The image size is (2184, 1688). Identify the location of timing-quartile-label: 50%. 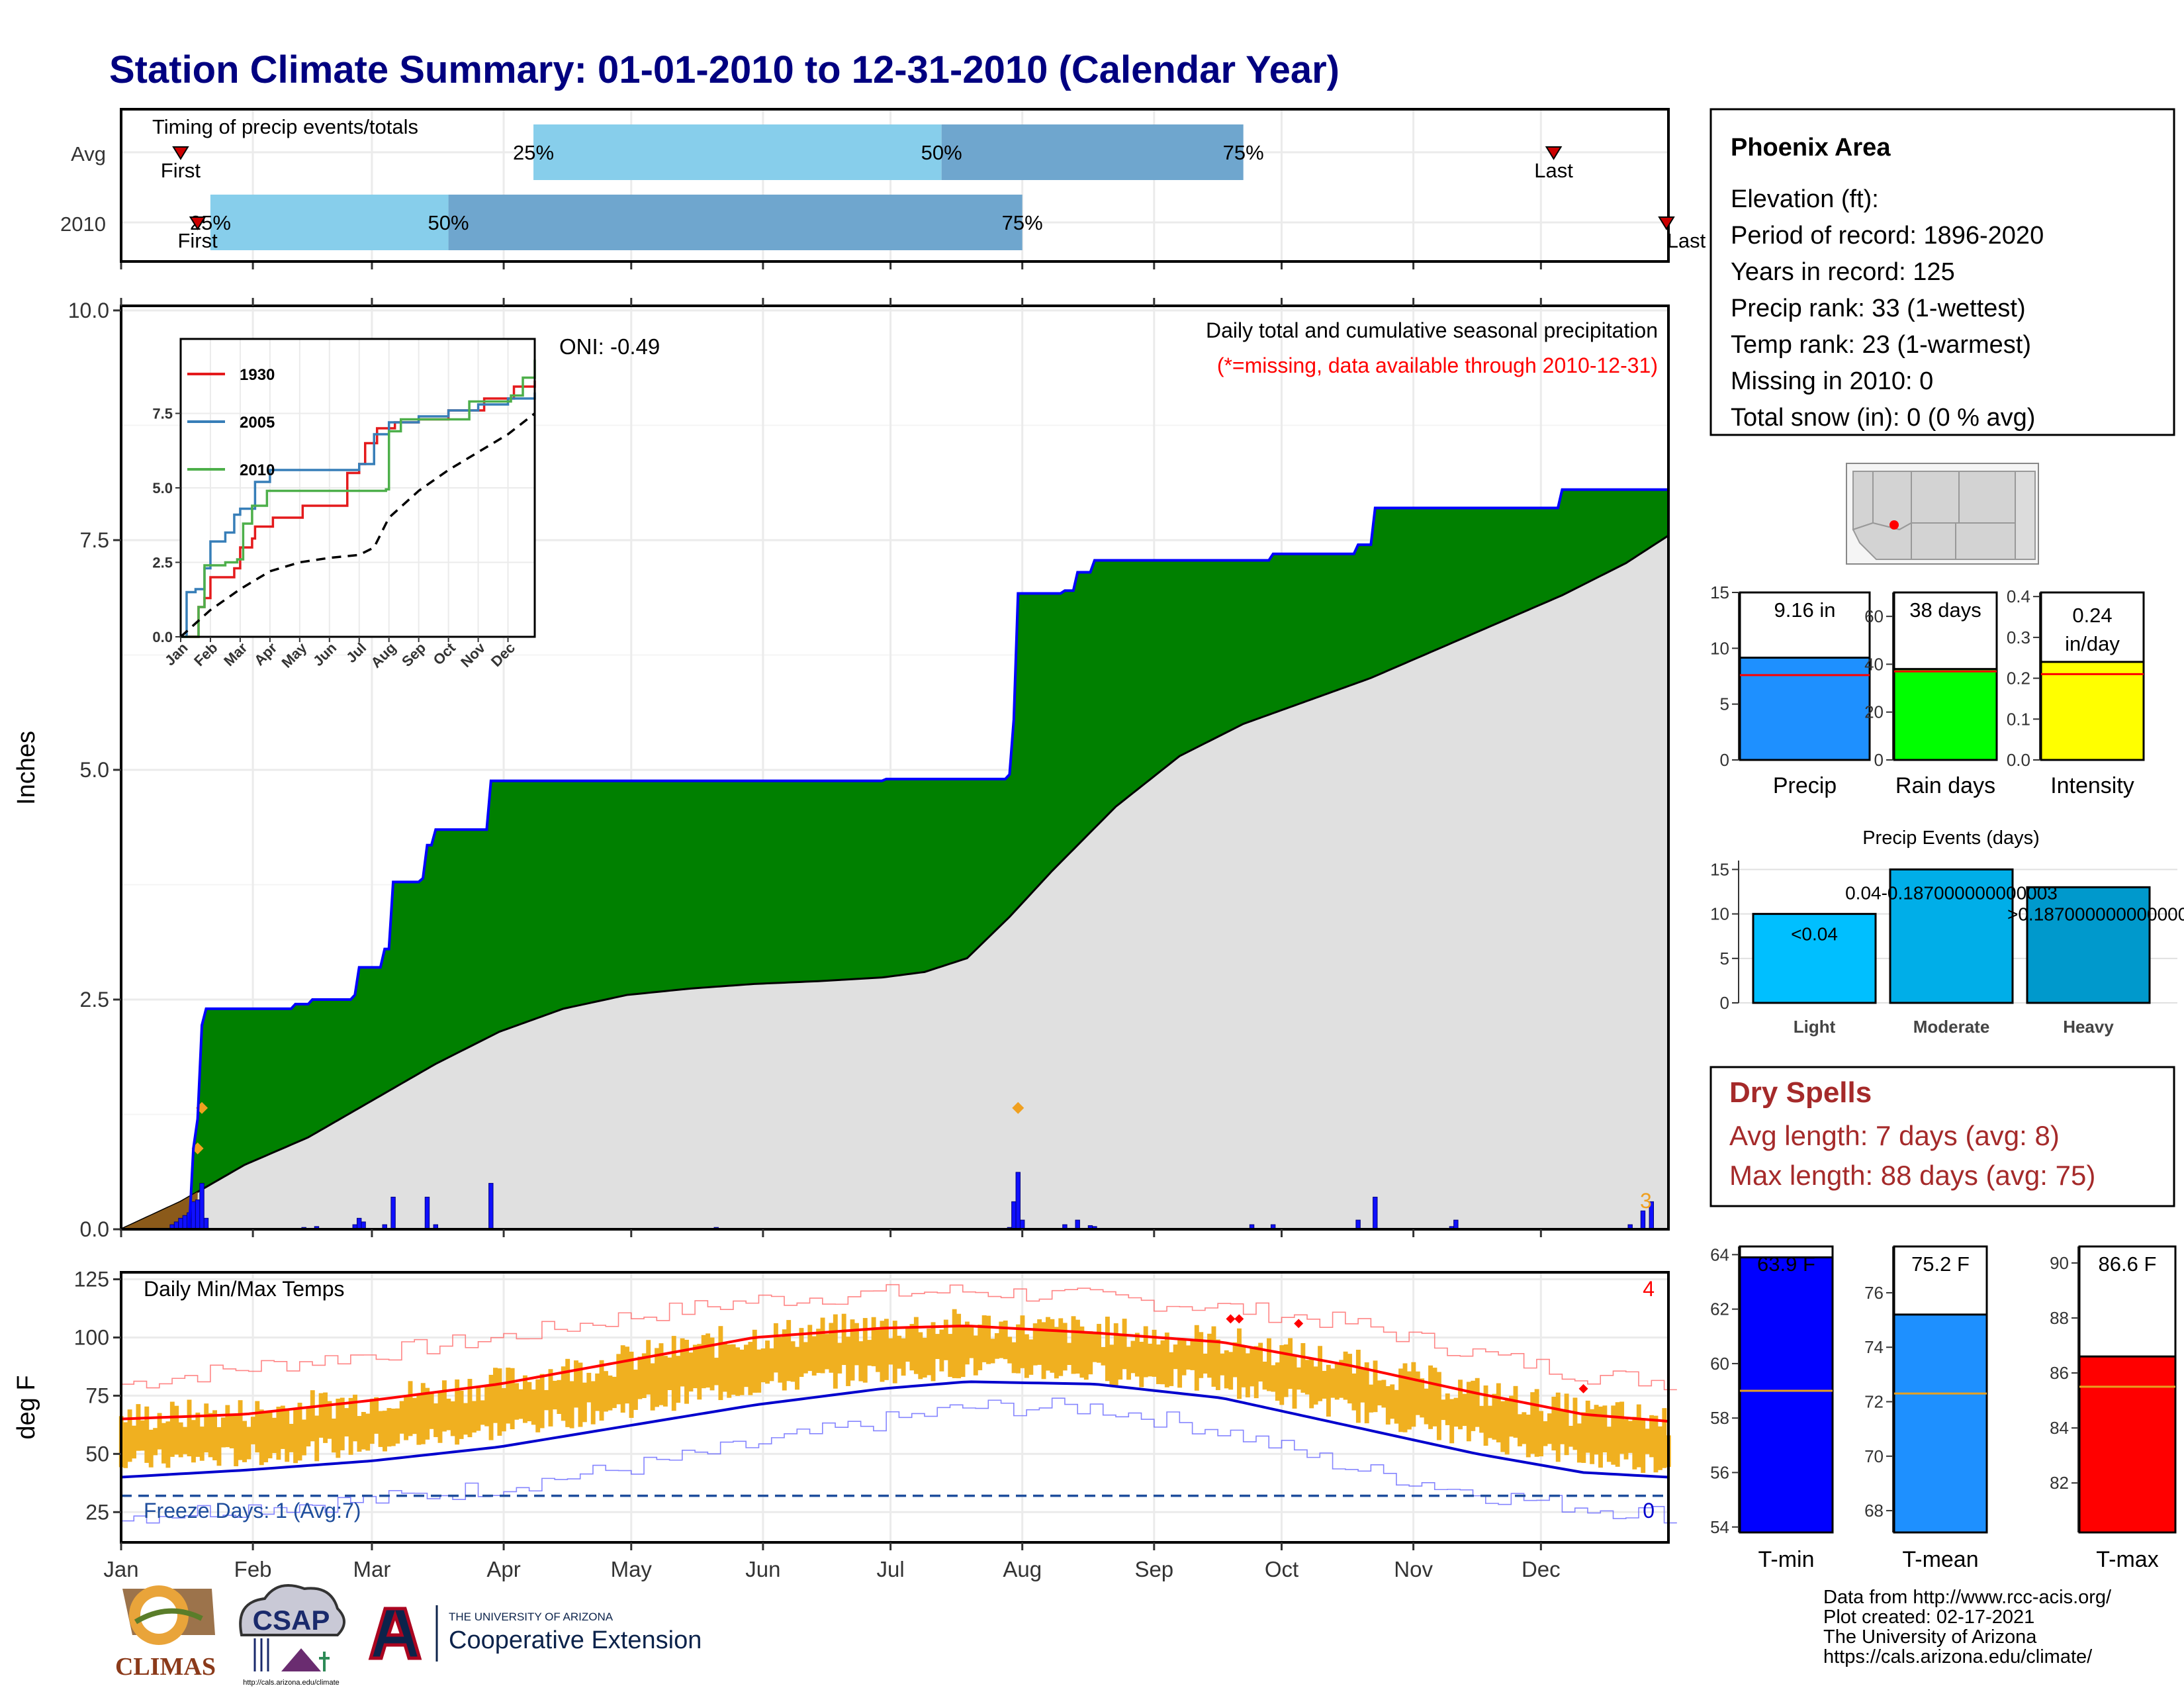
(449, 222).